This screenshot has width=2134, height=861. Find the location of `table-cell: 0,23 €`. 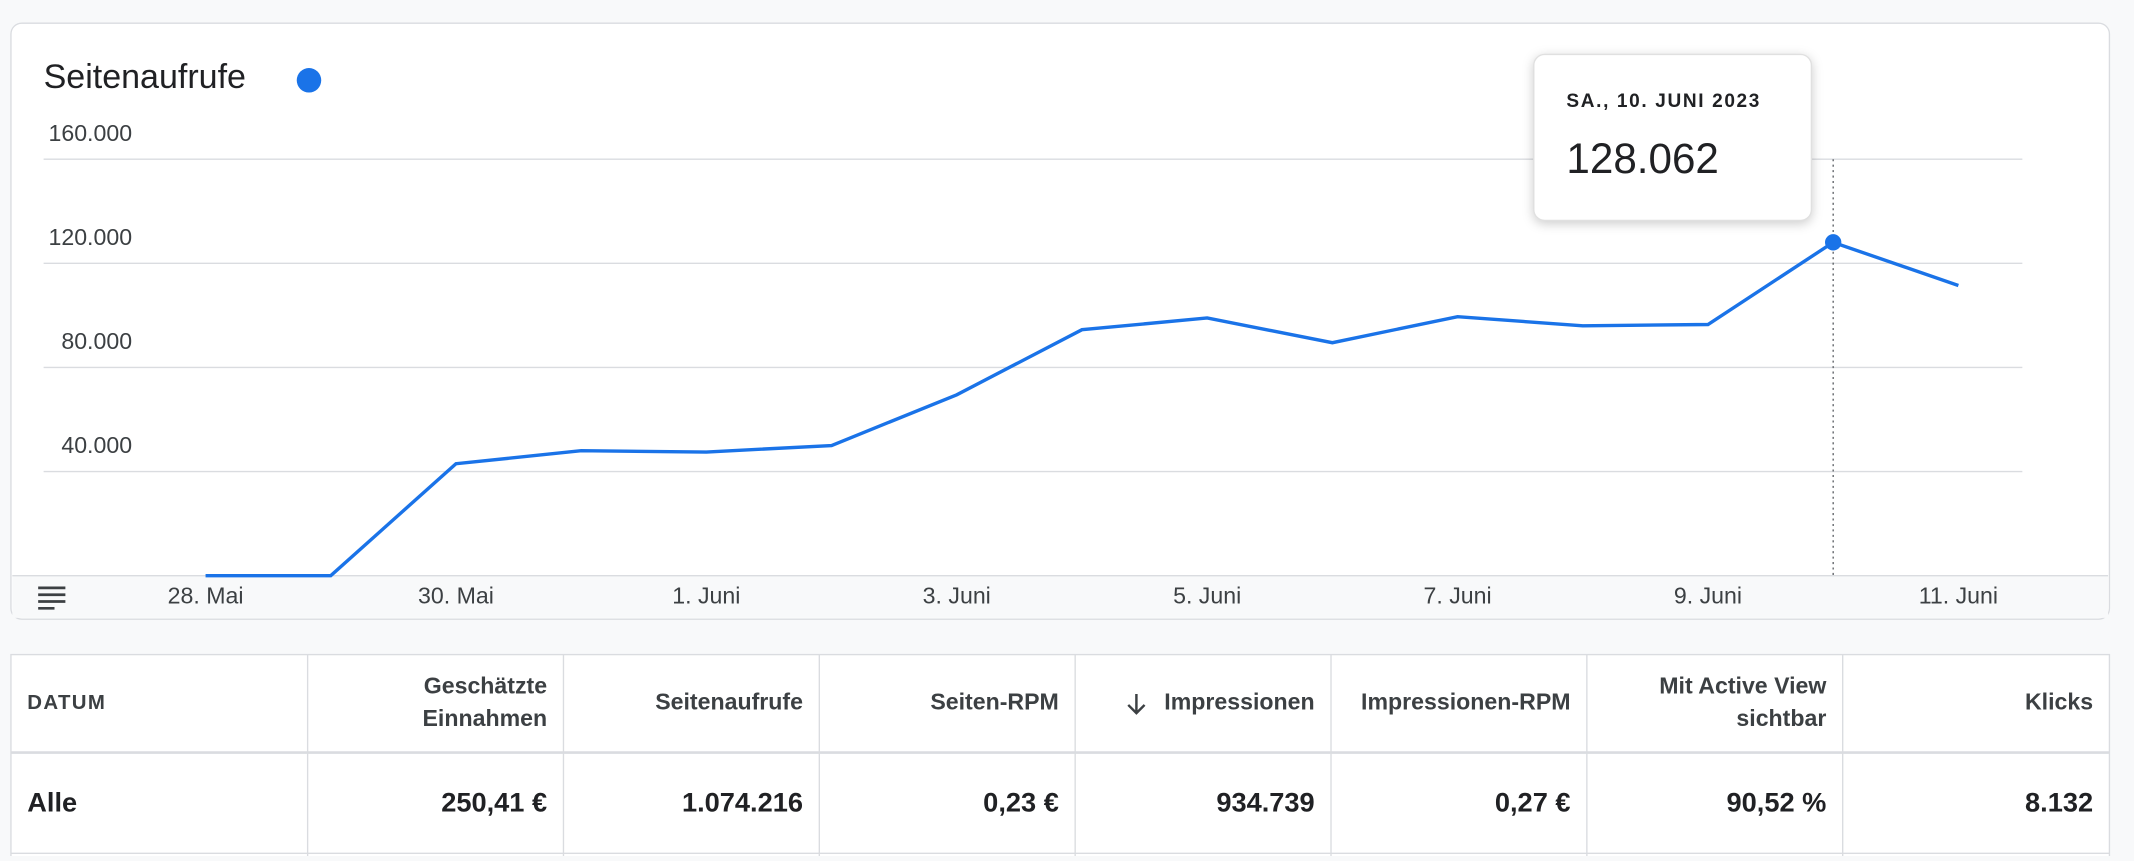

table-cell: 0,23 € is located at coordinates (1021, 801).